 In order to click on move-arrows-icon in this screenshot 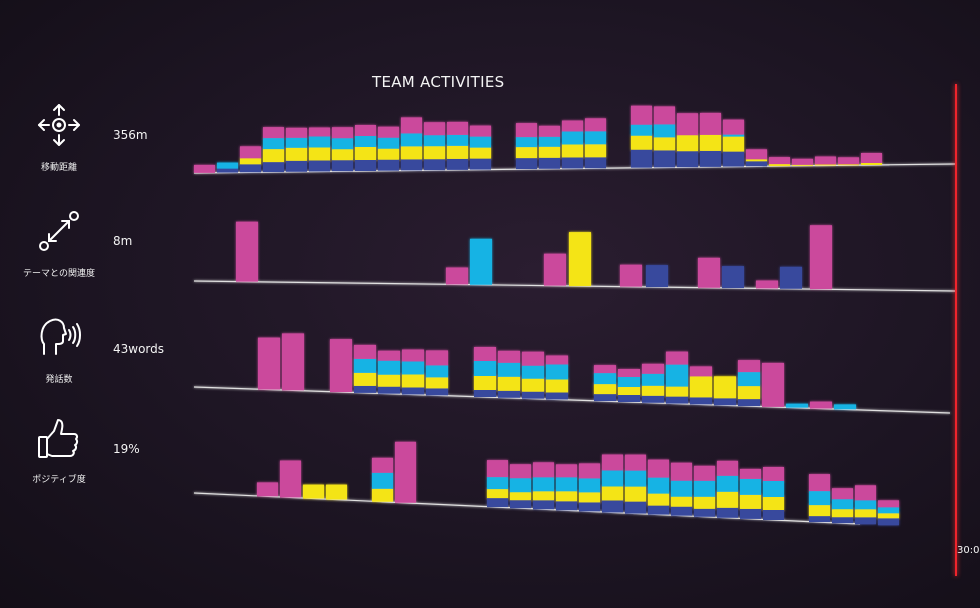, I will do `click(59, 125)`.